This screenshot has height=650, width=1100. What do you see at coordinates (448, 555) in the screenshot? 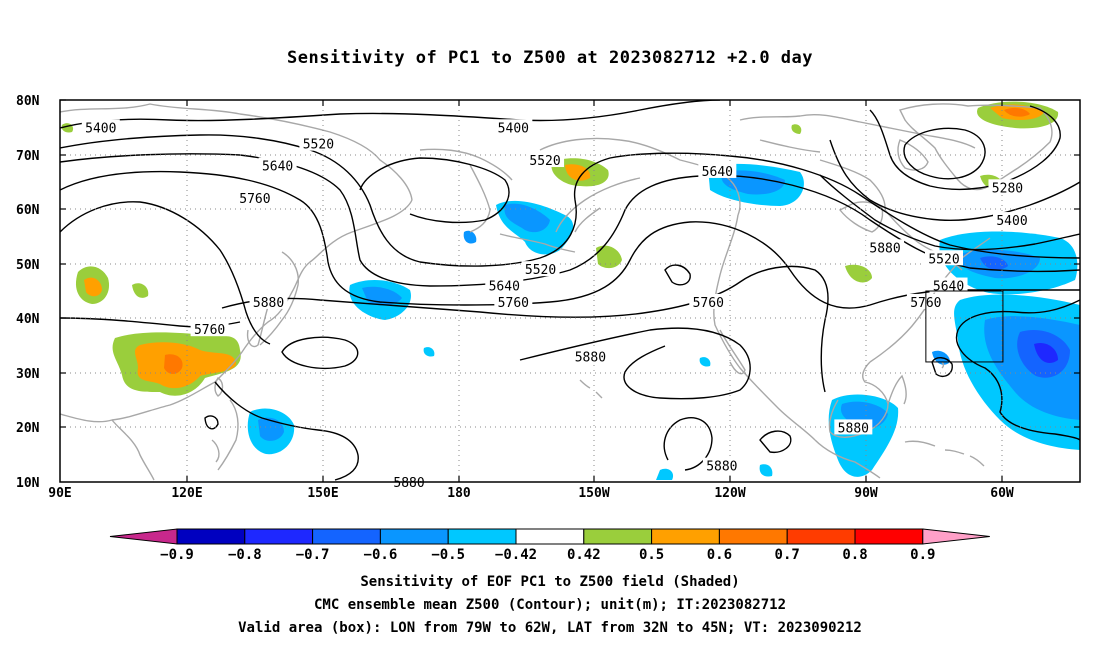
I see `colorbar-label: −0.5` at bounding box center [448, 555].